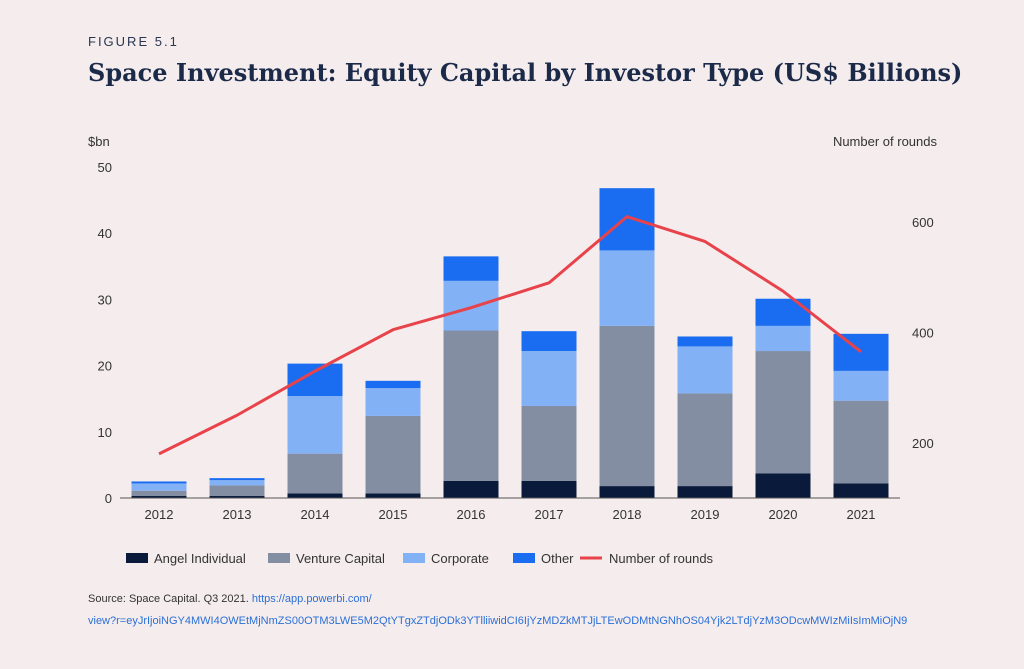 This screenshot has width=1024, height=669. Describe the element at coordinates (237, 514) in the screenshot. I see `x-tick-label: 2013` at that location.